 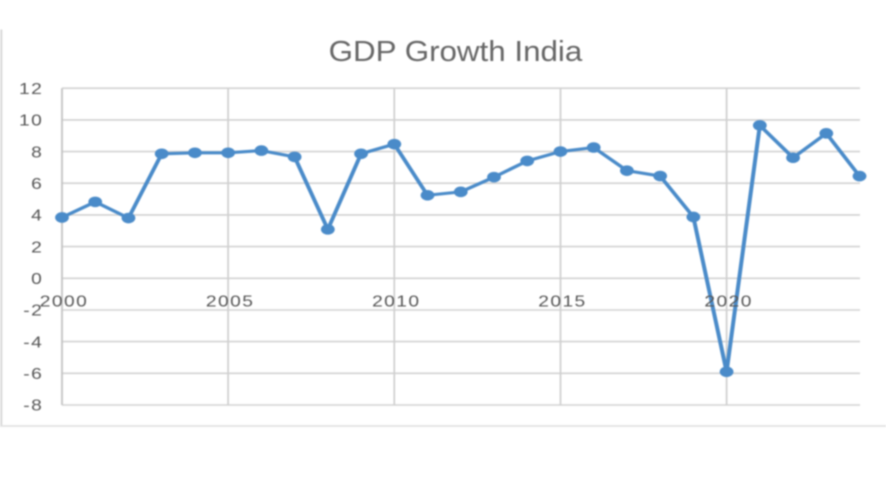 What do you see at coordinates (31, 88) in the screenshot?
I see `svg-text: 12` at bounding box center [31, 88].